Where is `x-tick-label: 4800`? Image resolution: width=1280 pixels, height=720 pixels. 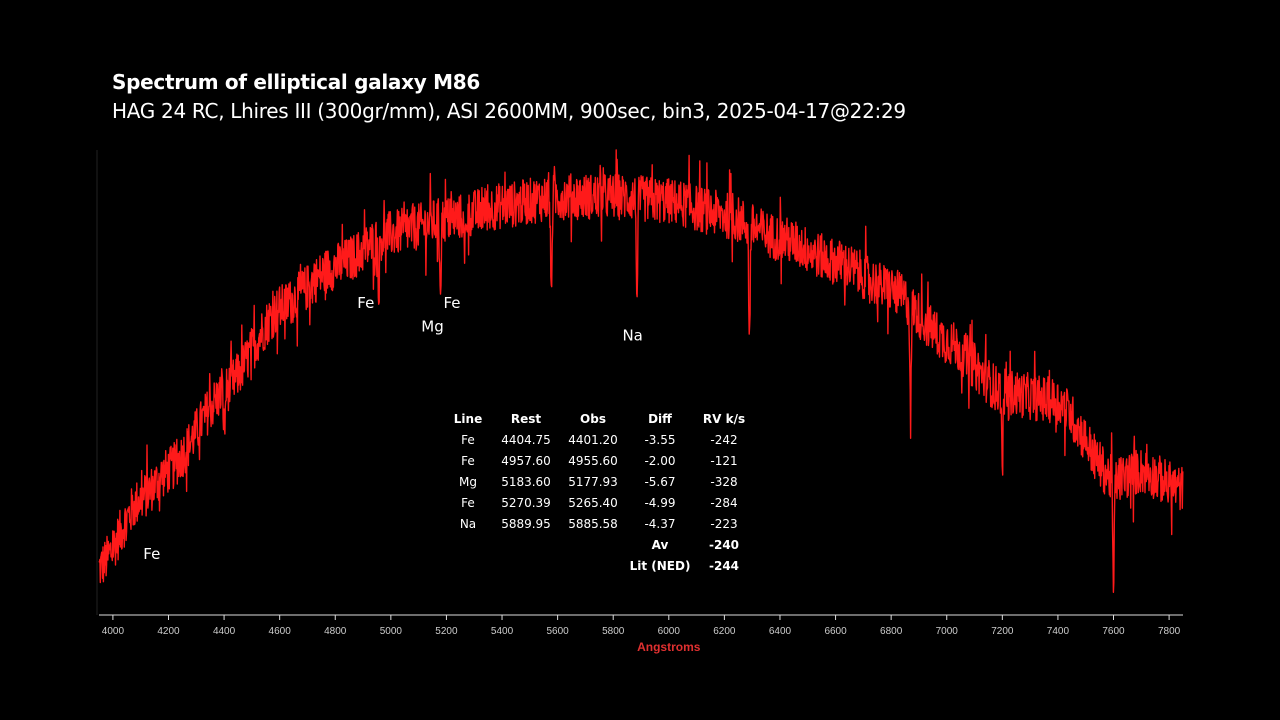
x-tick-label: 4800 is located at coordinates (335, 631).